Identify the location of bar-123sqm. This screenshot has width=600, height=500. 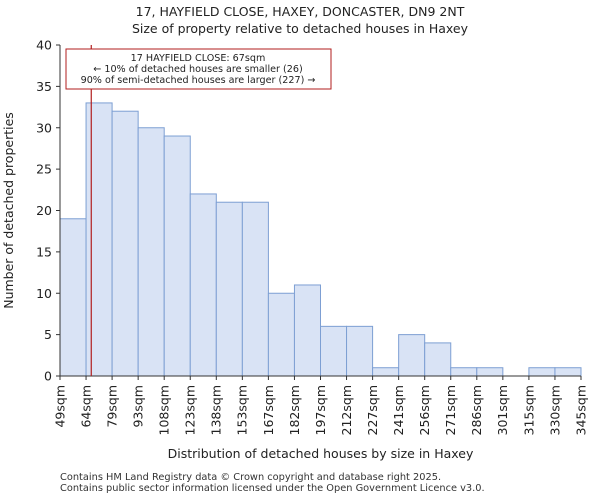
(203, 285).